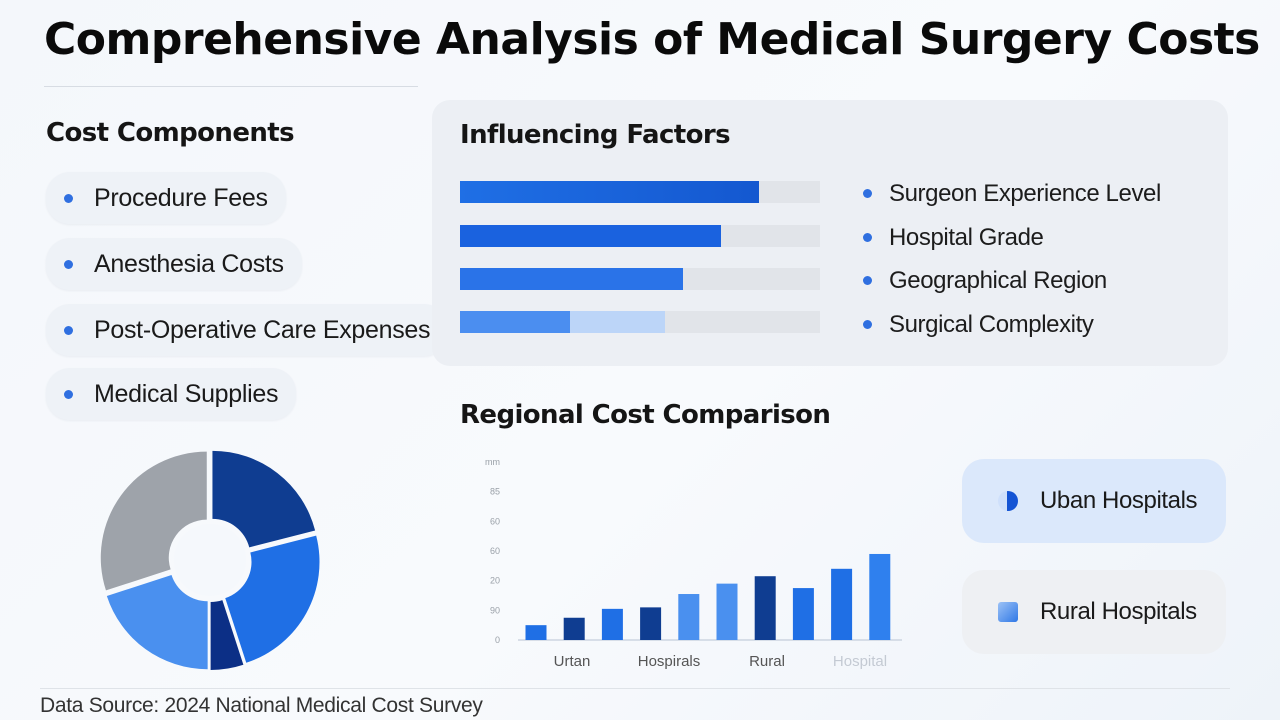  I want to click on legend-urban-hospitals: Uban Hospitals, so click(1094, 501).